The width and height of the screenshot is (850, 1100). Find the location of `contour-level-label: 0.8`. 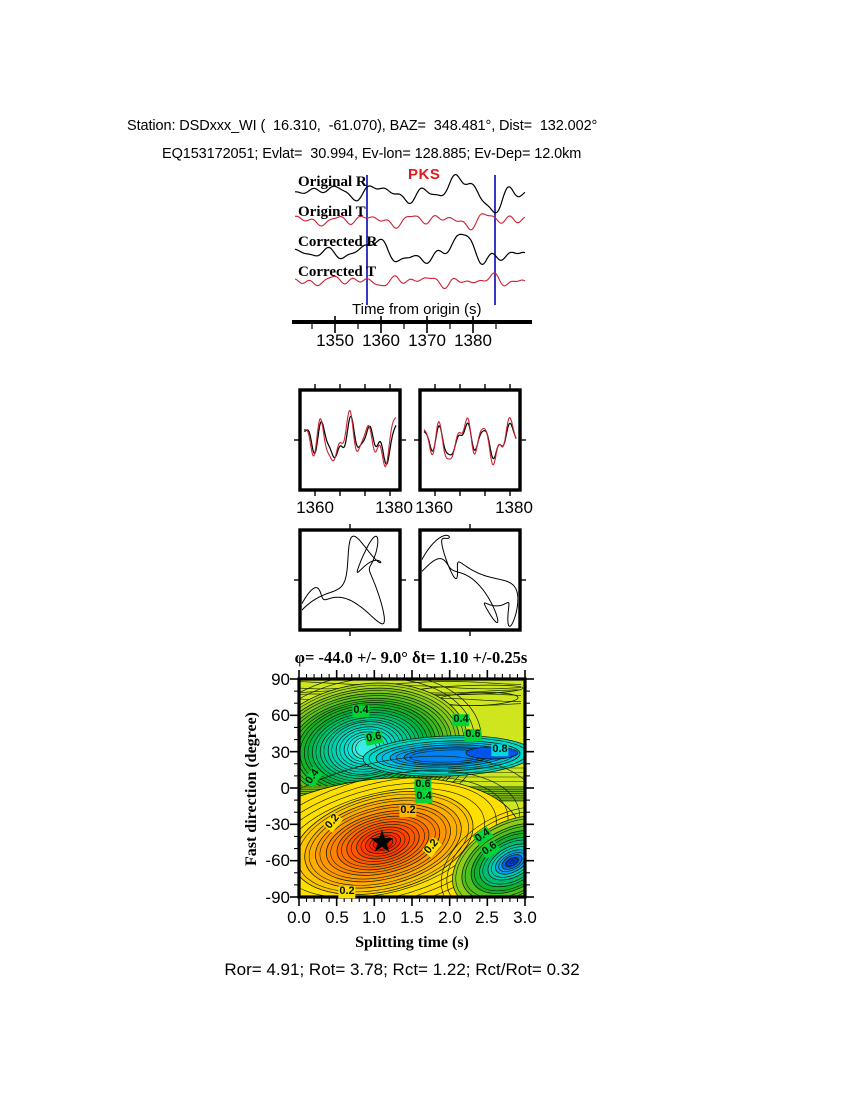

contour-level-label: 0.8 is located at coordinates (500, 749).